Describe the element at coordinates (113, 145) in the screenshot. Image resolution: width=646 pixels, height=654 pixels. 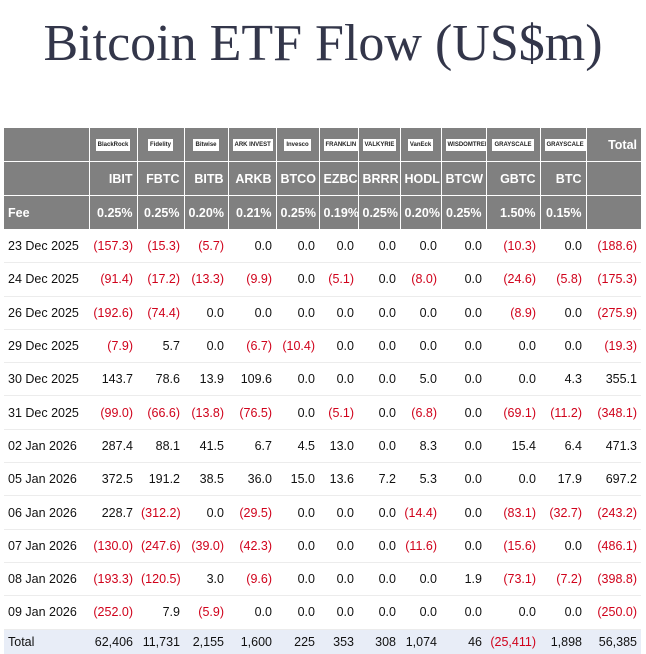
I see `issuer-logo: BlackRock` at that location.